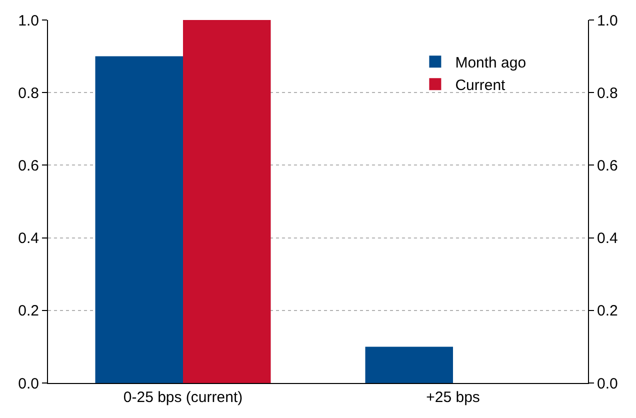  What do you see at coordinates (28, 239) in the screenshot?
I see `y-tick-label: 0.4` at bounding box center [28, 239].